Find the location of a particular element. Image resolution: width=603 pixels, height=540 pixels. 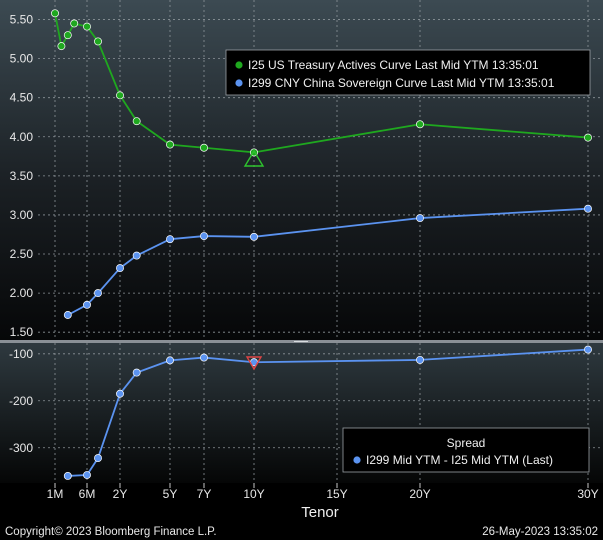

last-point-triangle-marker is located at coordinates (254, 158).